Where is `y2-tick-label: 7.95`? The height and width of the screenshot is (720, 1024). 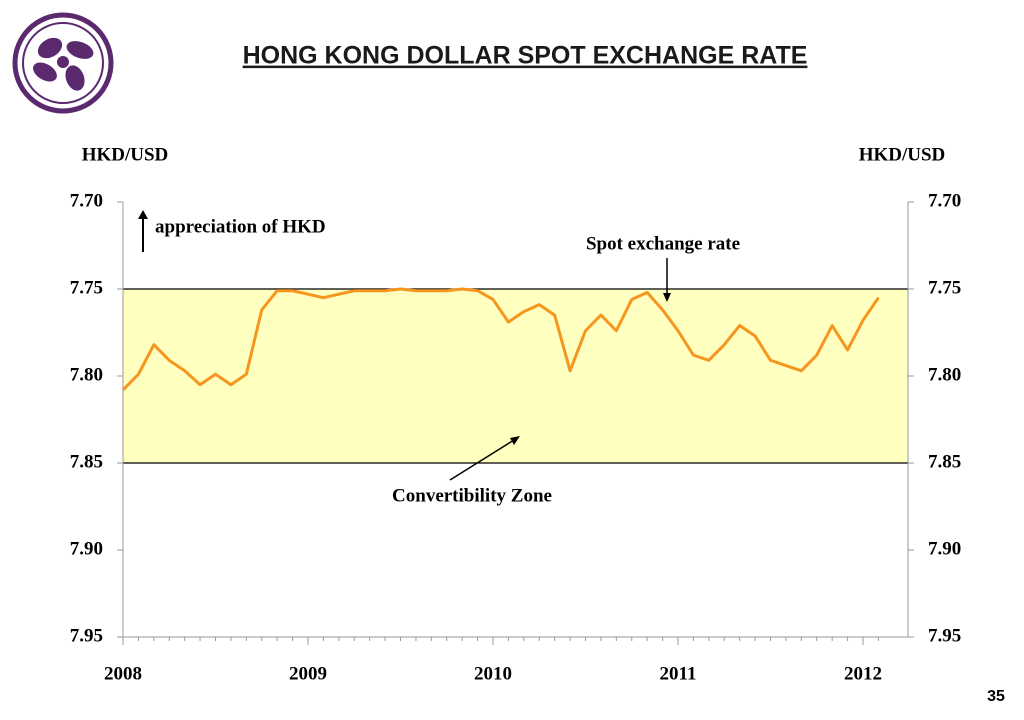 y2-tick-label: 7.95 is located at coordinates (944, 635).